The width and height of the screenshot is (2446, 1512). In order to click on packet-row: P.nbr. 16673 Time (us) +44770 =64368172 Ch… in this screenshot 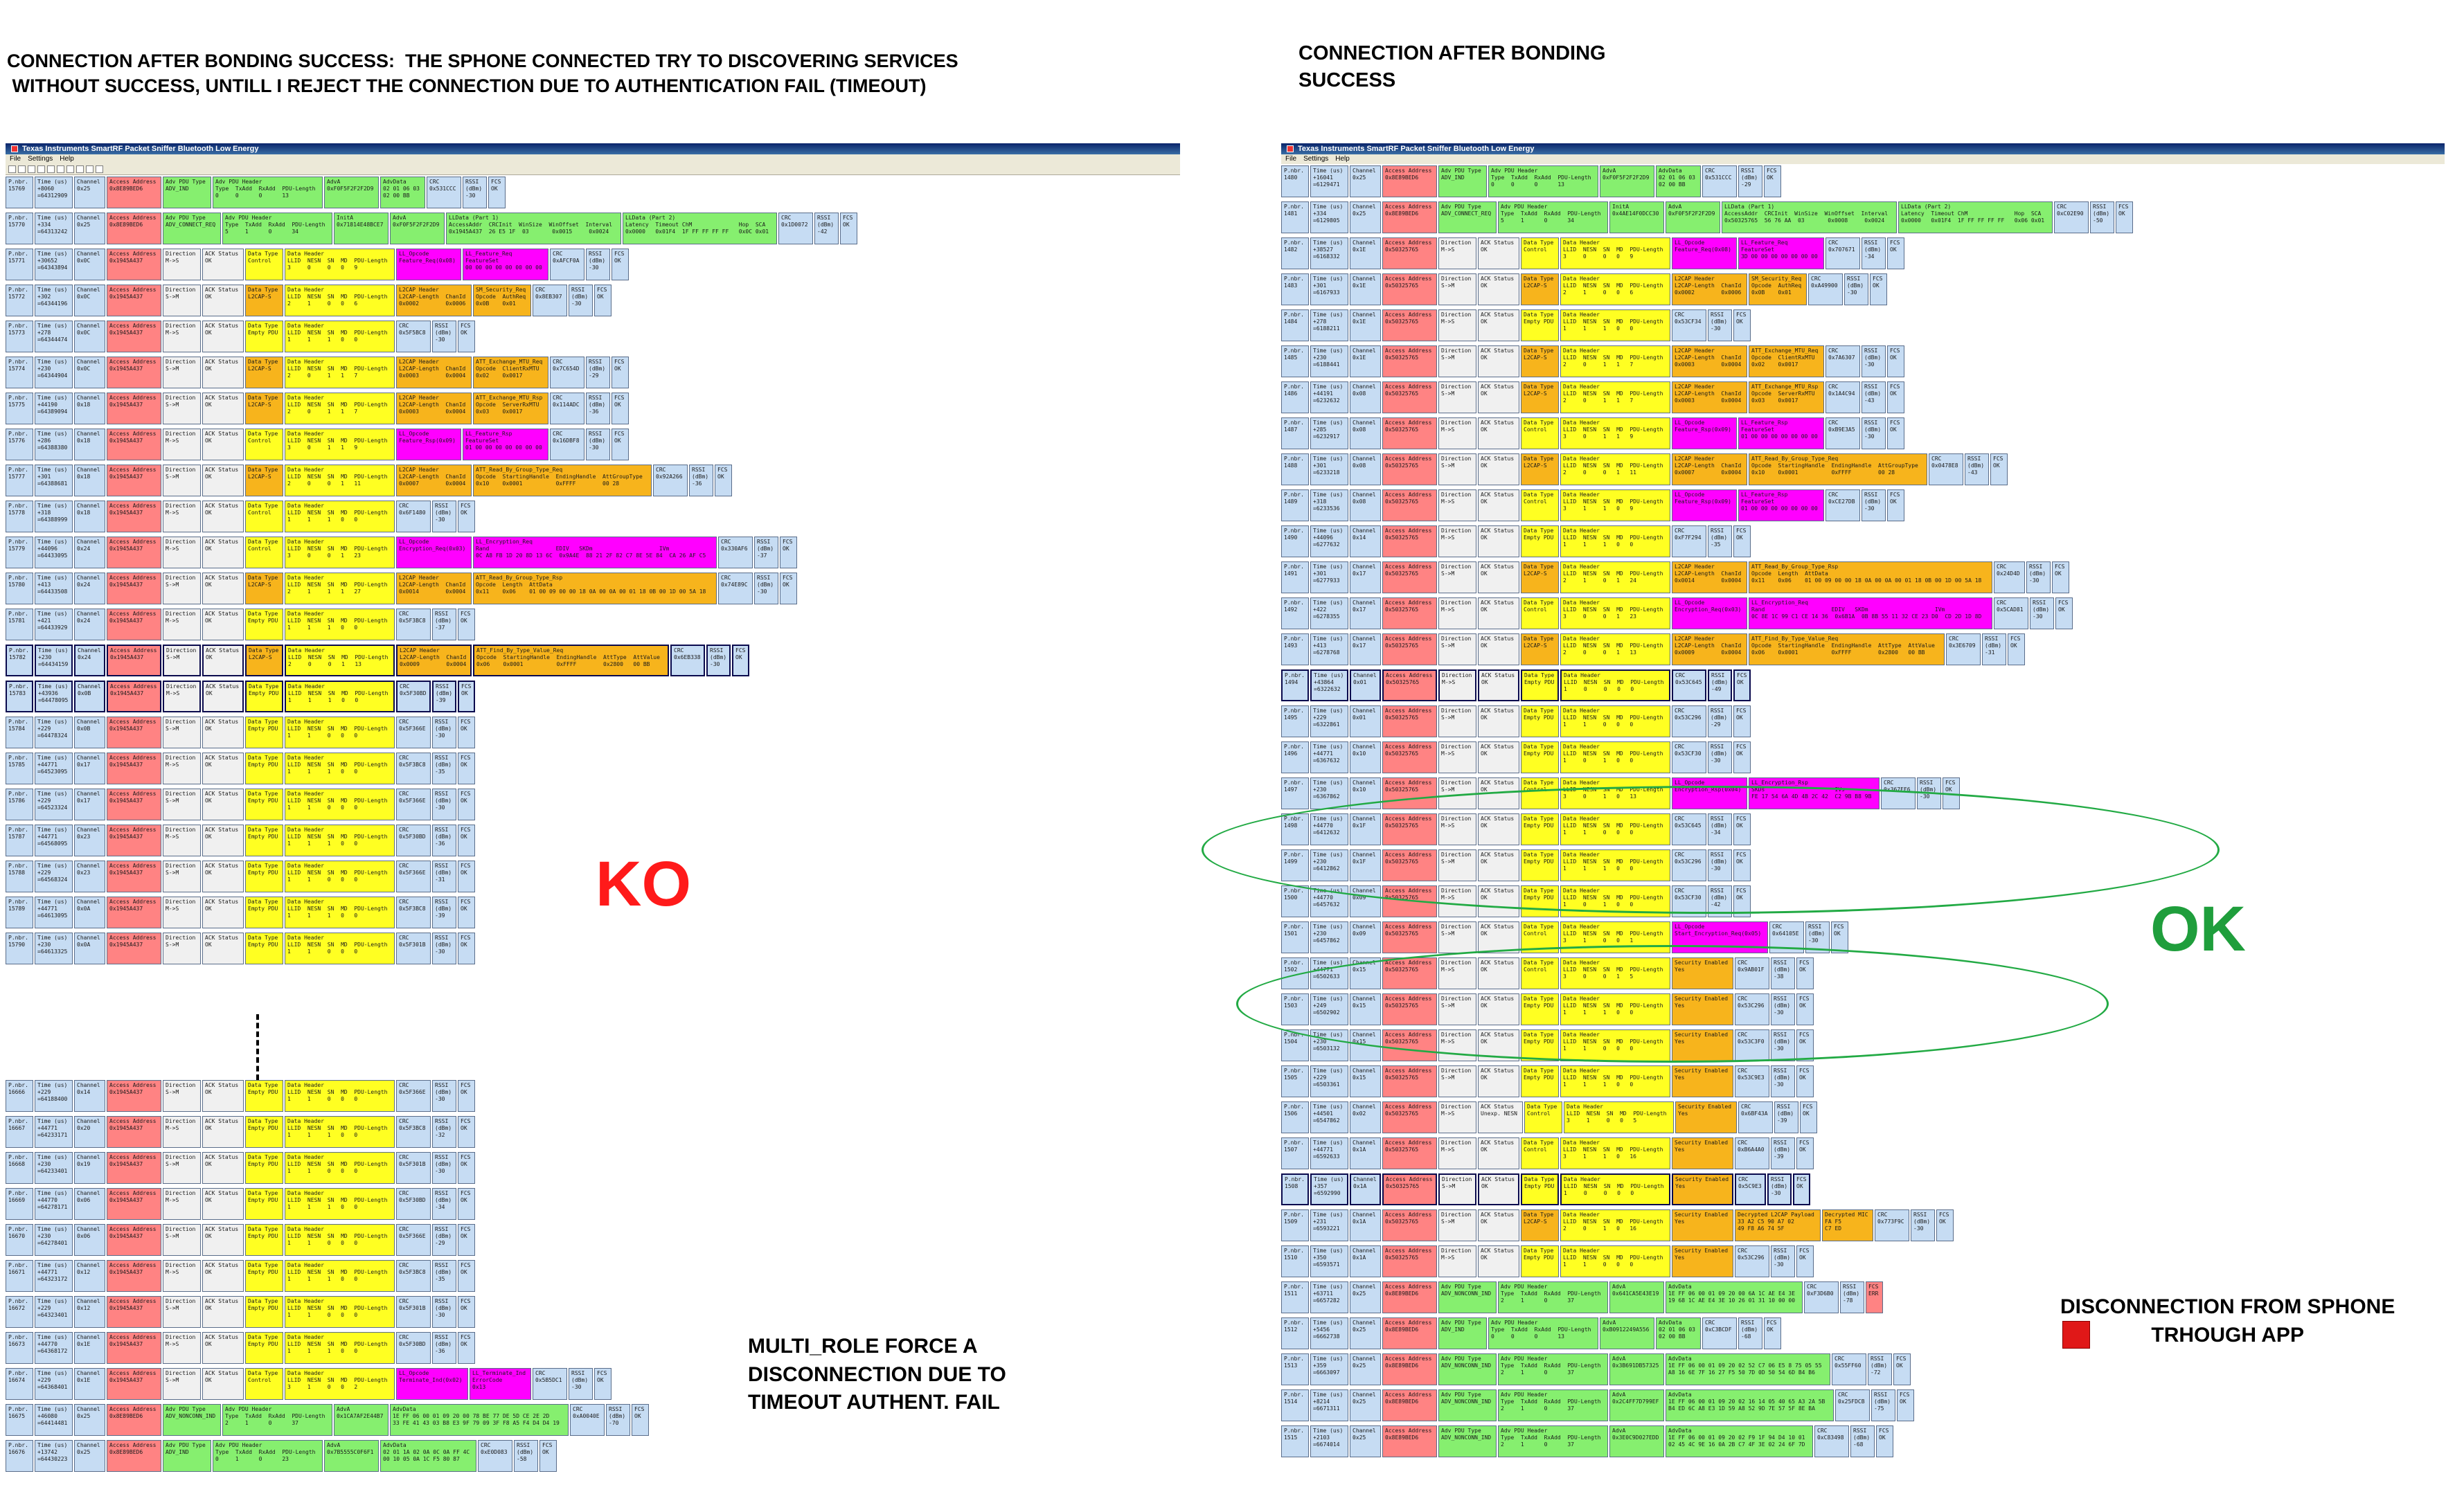, I will do `click(240, 1348)`.